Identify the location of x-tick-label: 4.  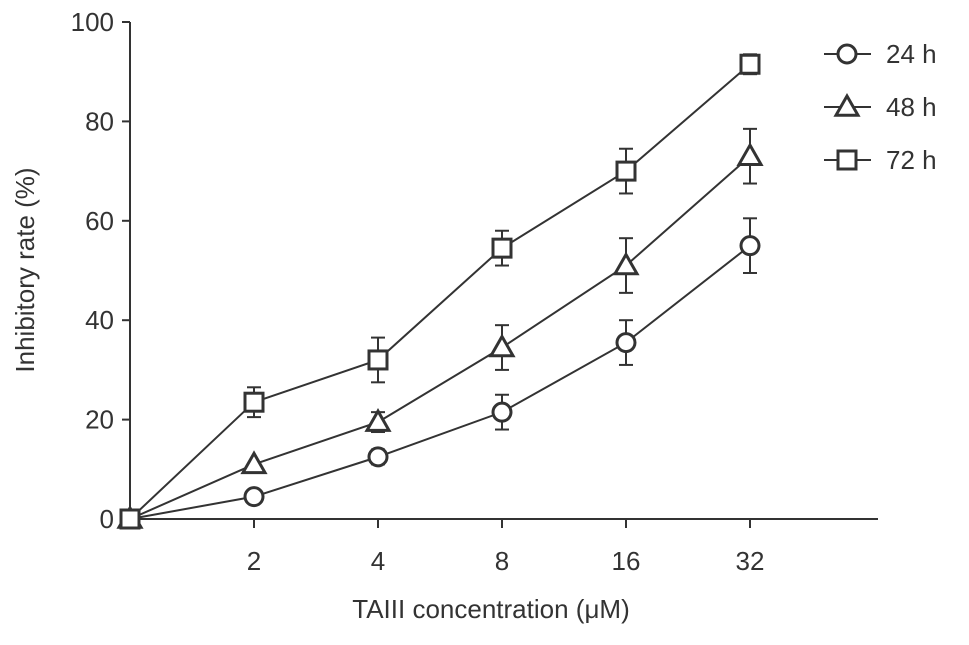
(378, 561).